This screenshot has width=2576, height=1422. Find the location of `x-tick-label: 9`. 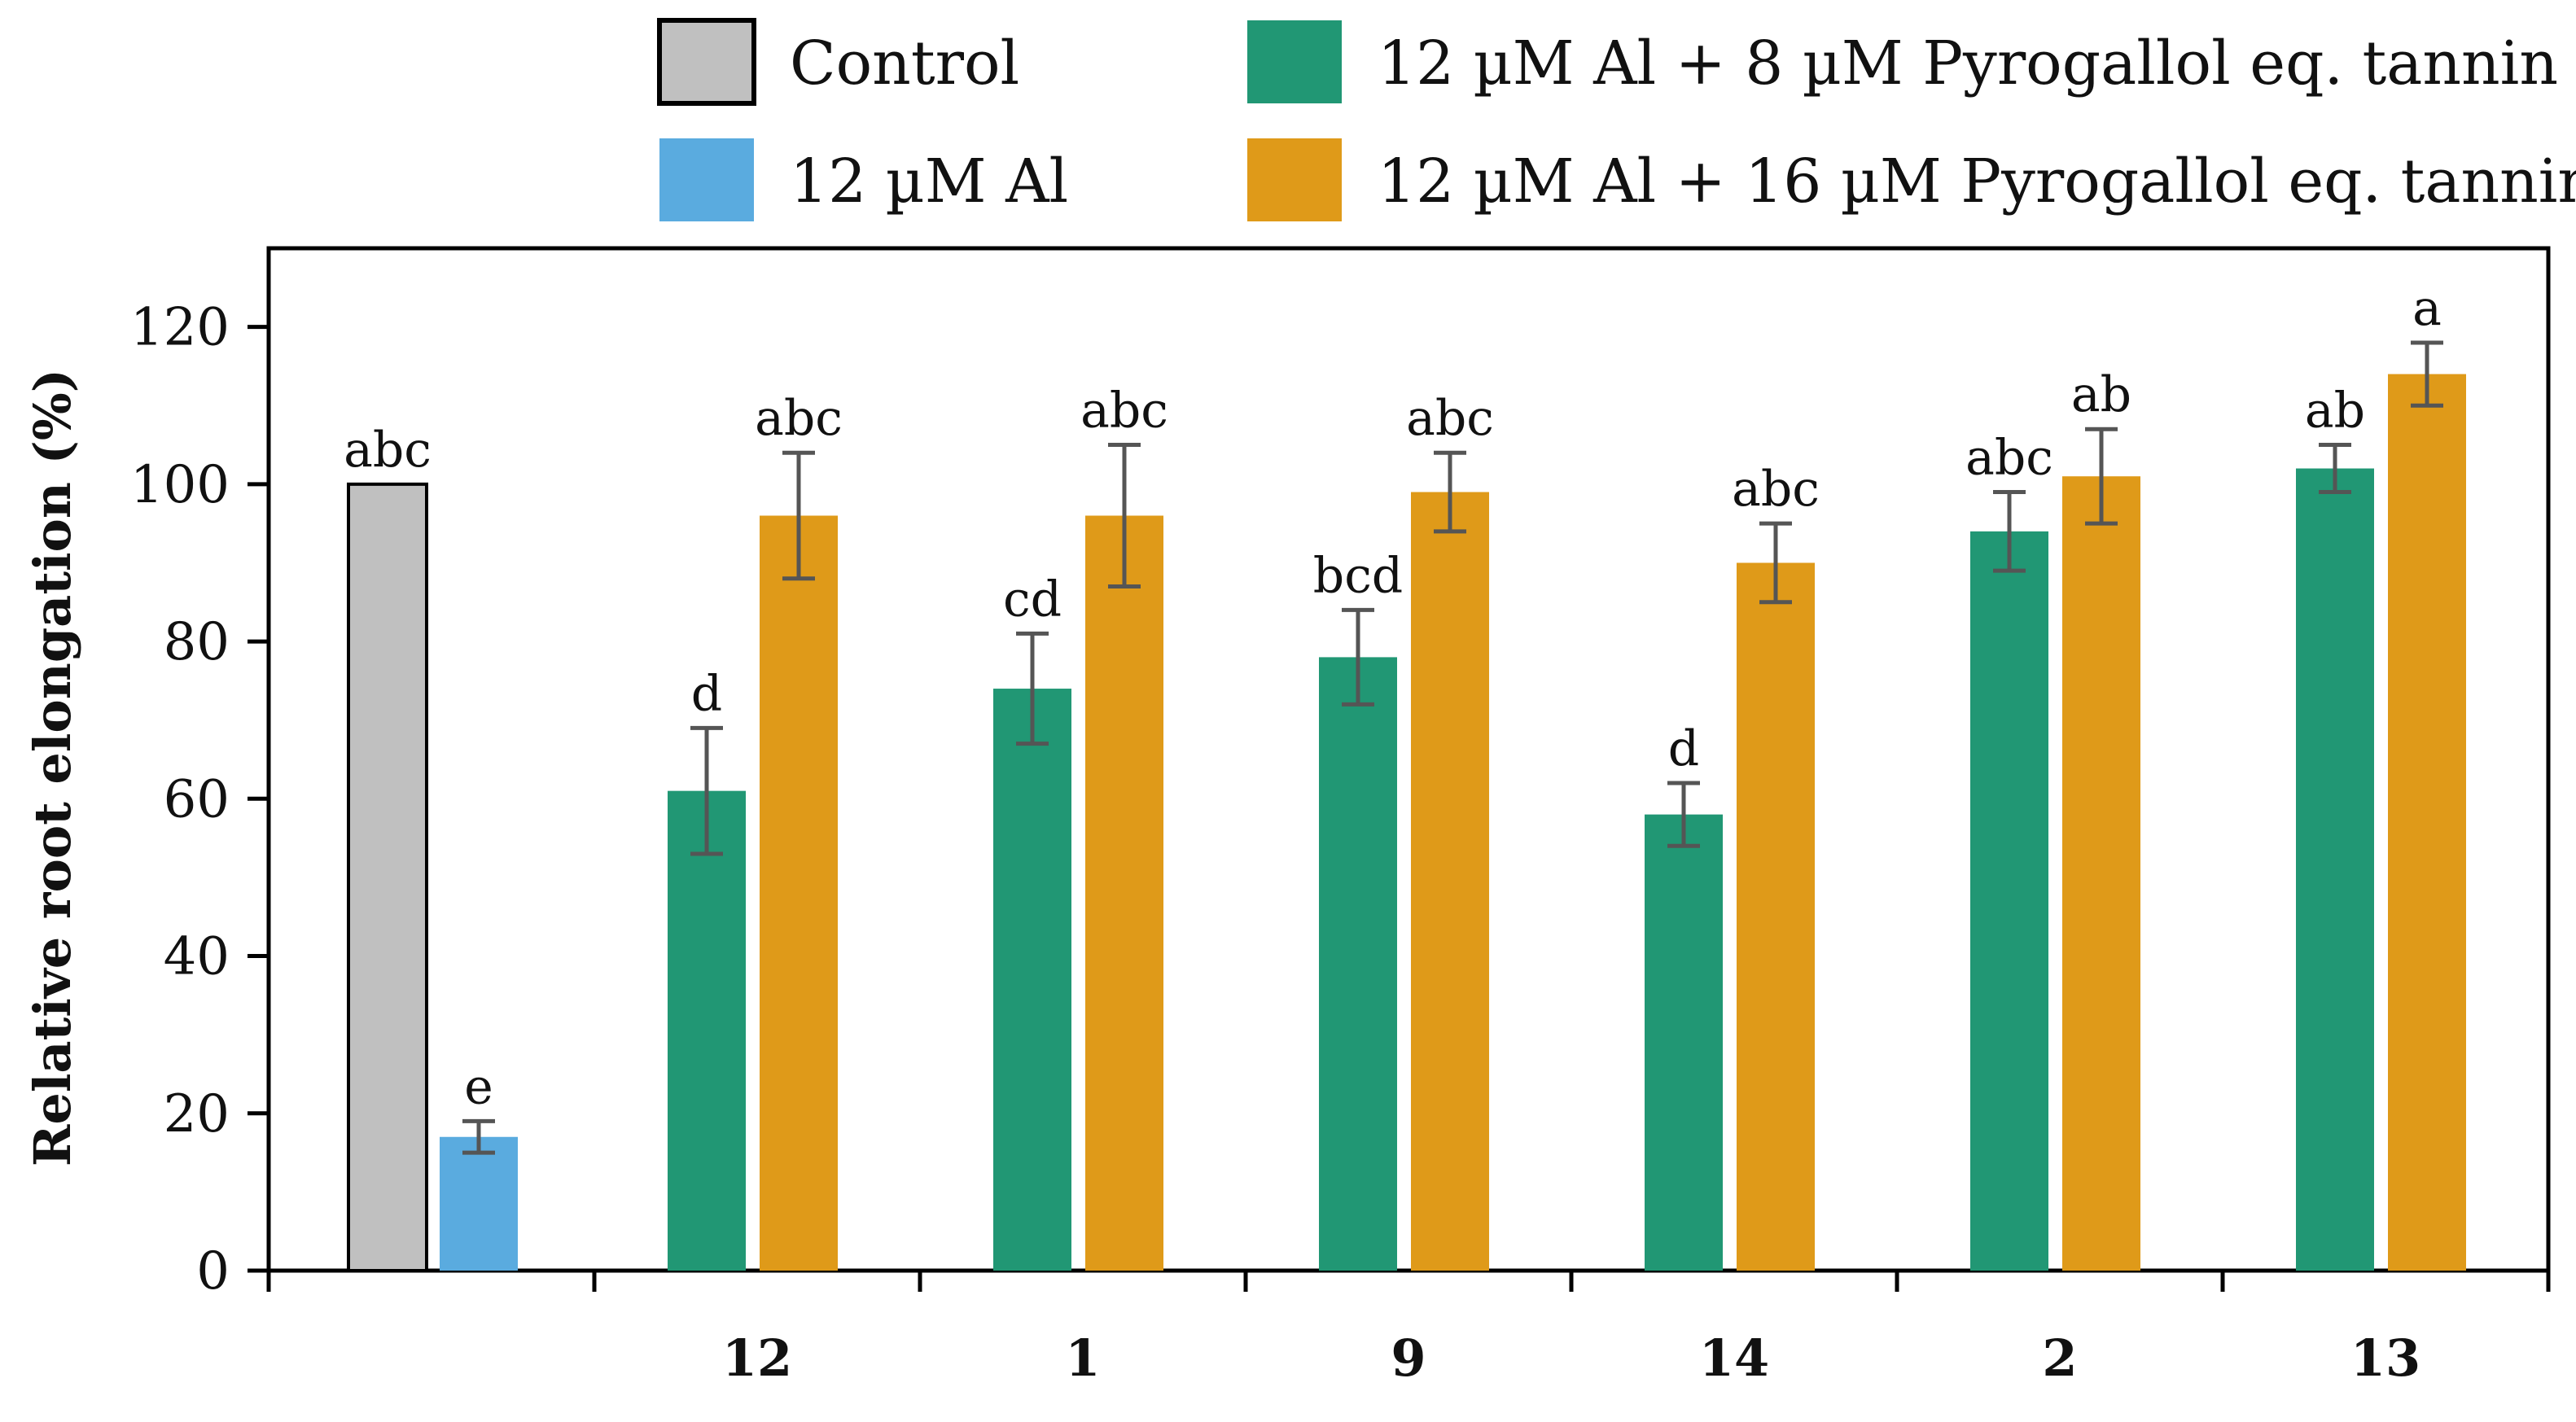

x-tick-label: 9 is located at coordinates (1408, 1358).